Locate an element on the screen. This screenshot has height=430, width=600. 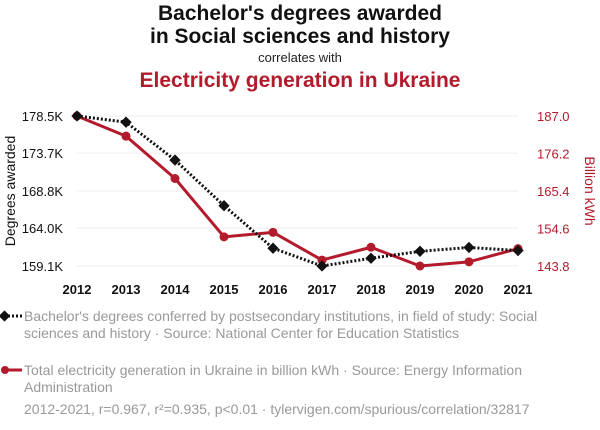
y-left-tick-label: 178.5K is located at coordinates (43, 116).